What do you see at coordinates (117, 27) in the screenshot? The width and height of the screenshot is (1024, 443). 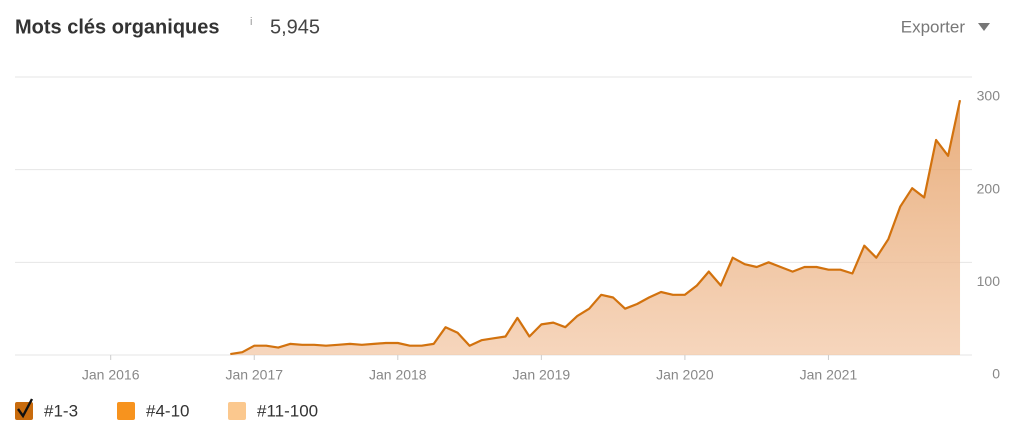 I see `chart-title: Mots clés organiques` at bounding box center [117, 27].